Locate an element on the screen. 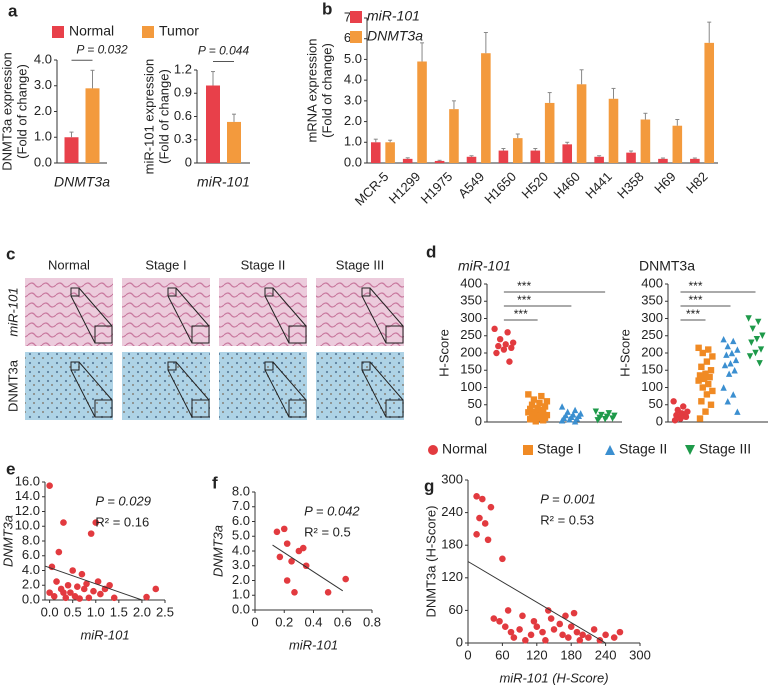  y-tick-label: 400 is located at coordinates (471, 282).